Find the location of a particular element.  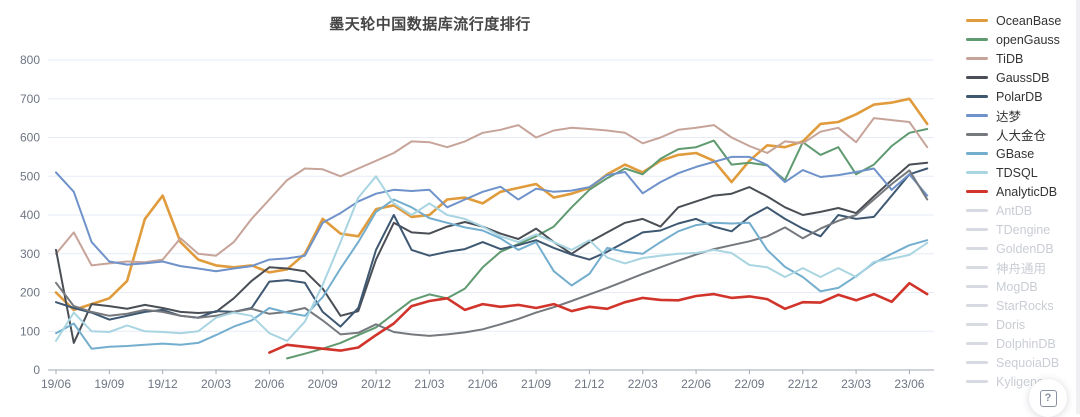

legend-label: 神舟通用 is located at coordinates (1021, 269).